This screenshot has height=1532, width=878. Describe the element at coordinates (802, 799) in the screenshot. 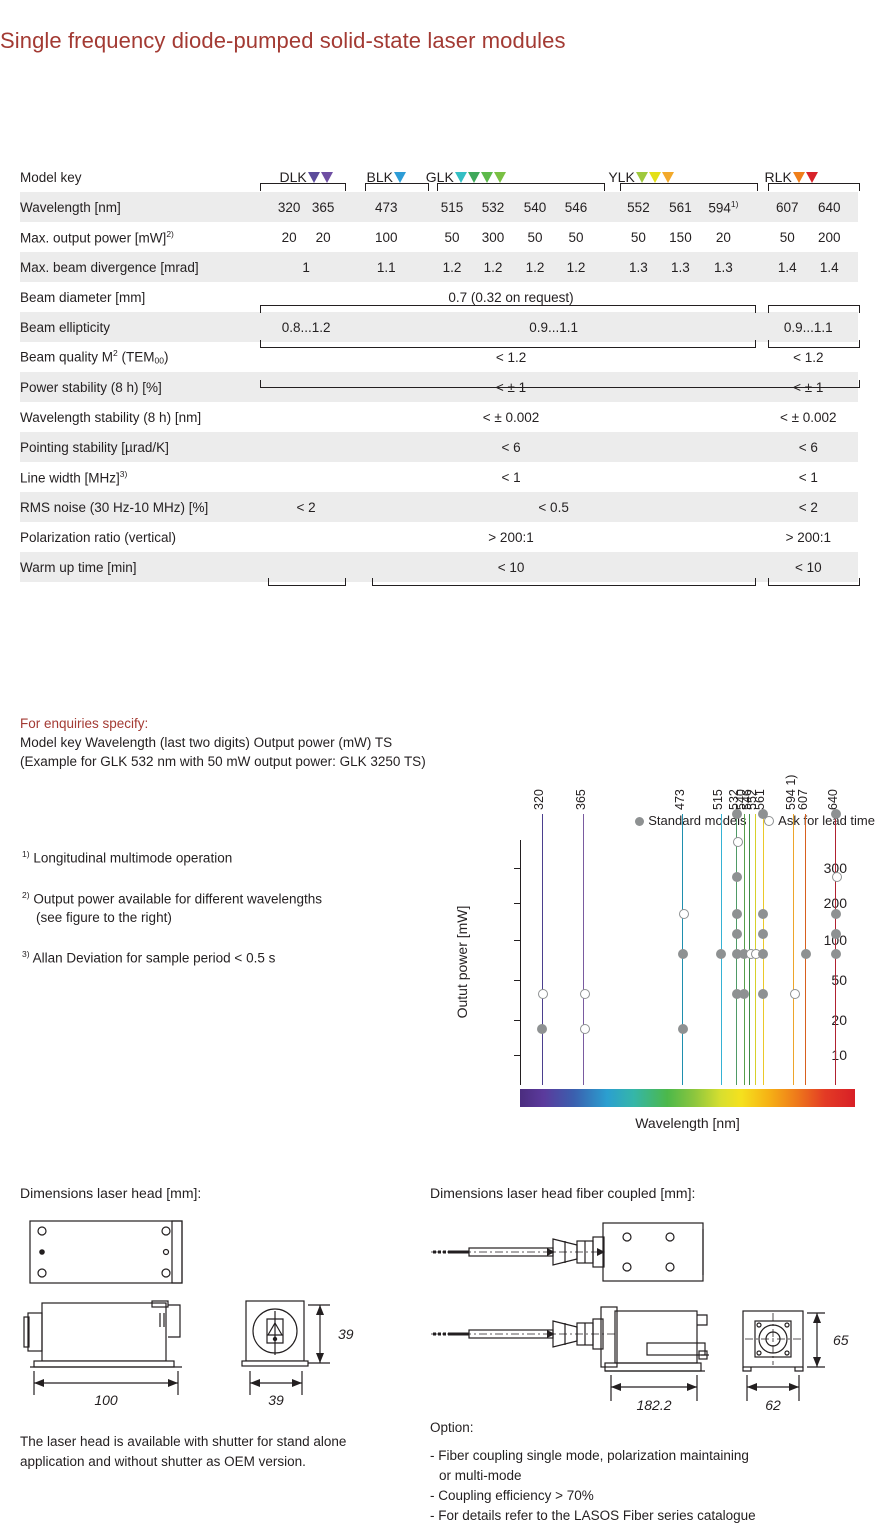

I see `chart-column-label: 607` at that location.